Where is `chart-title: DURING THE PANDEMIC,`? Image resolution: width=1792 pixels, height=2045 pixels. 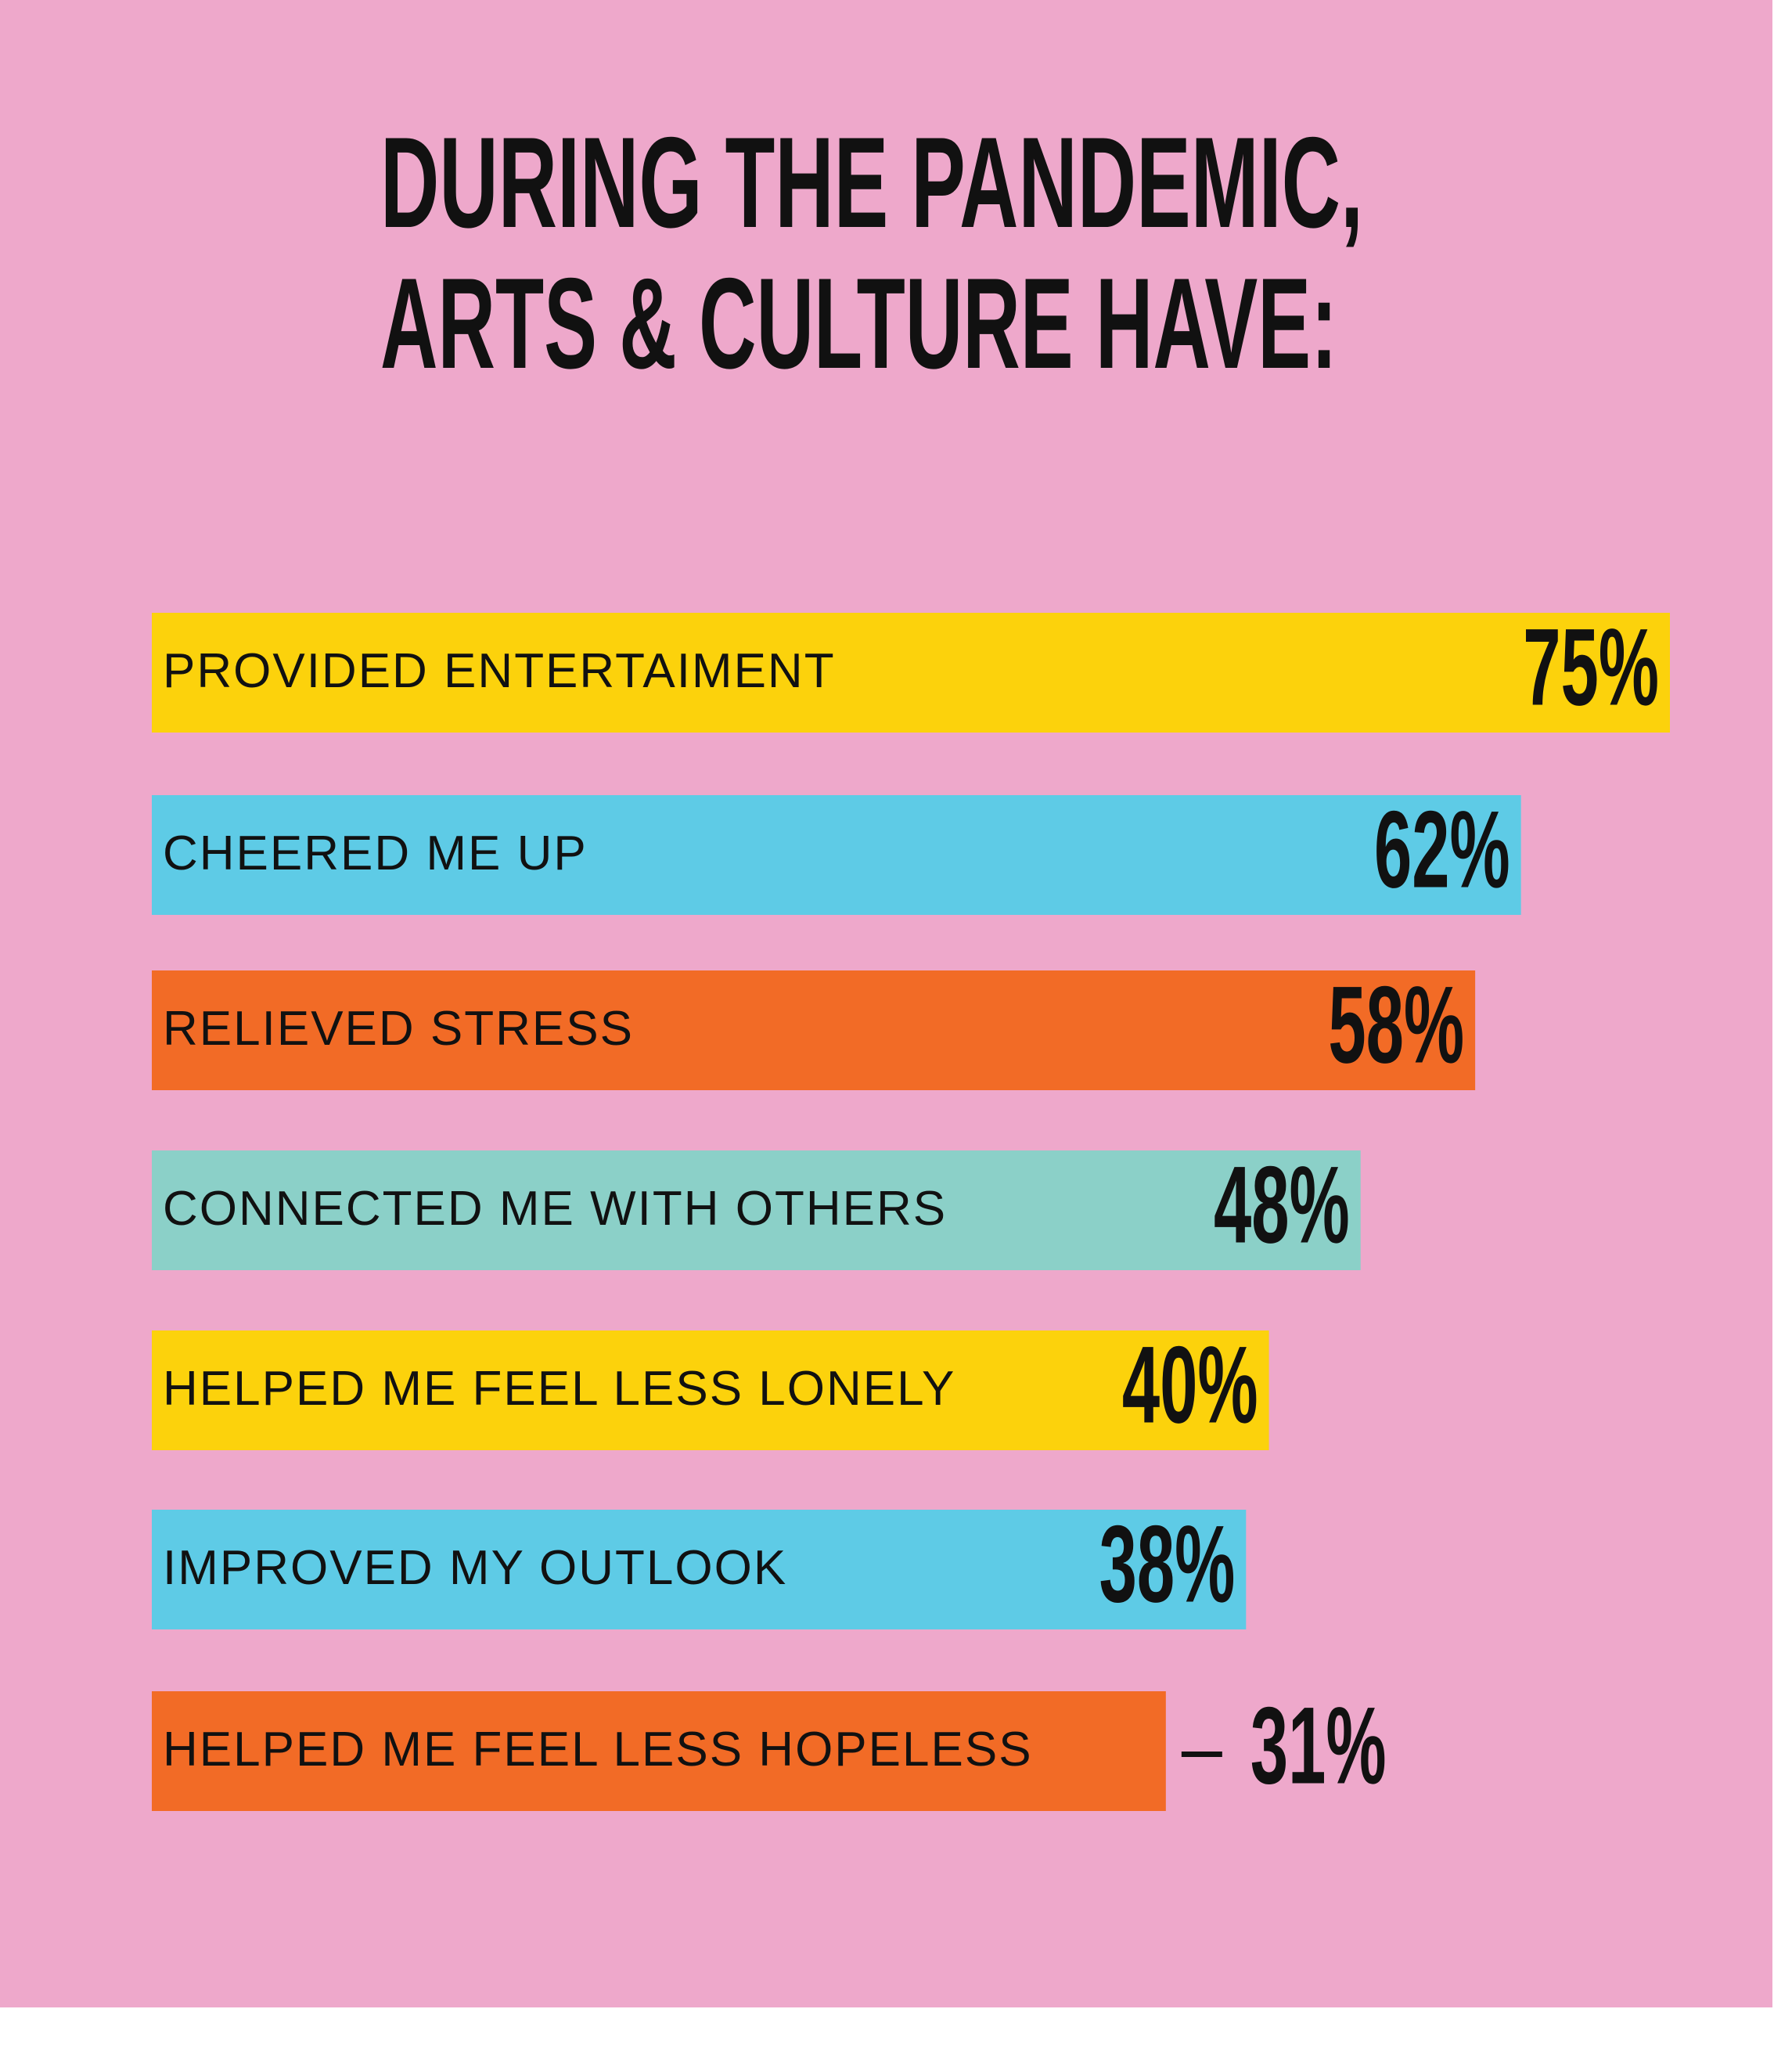
chart-title: DURING THE PANDEMIC, is located at coordinates (871, 182).